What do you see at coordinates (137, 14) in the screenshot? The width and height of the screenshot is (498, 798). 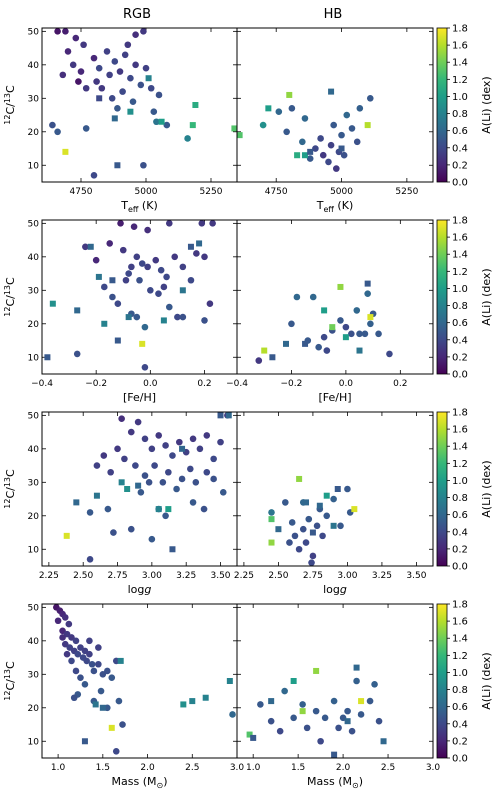 I see `col-title-rgb: RGB` at bounding box center [137, 14].